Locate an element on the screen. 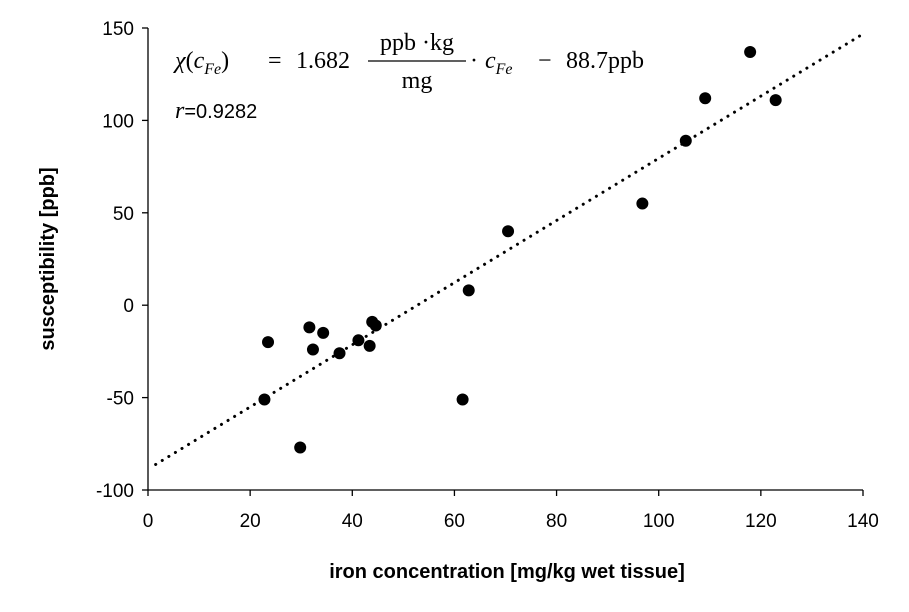 This screenshot has height=612, width=909. eq-equals: = is located at coordinates (275, 61).